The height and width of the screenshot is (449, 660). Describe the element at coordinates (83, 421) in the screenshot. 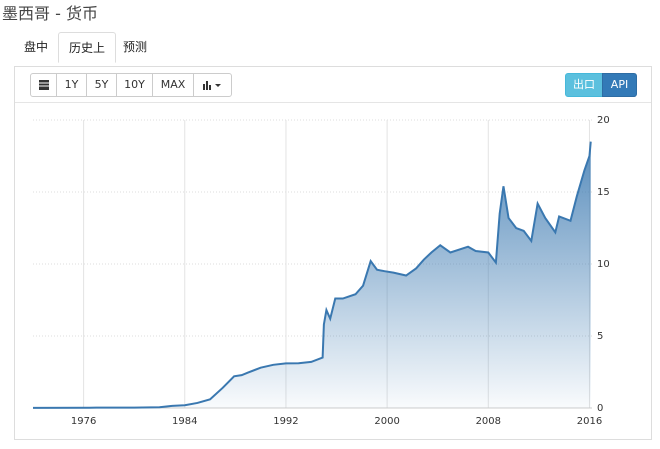

I see `x-tick-label: 1976` at that location.